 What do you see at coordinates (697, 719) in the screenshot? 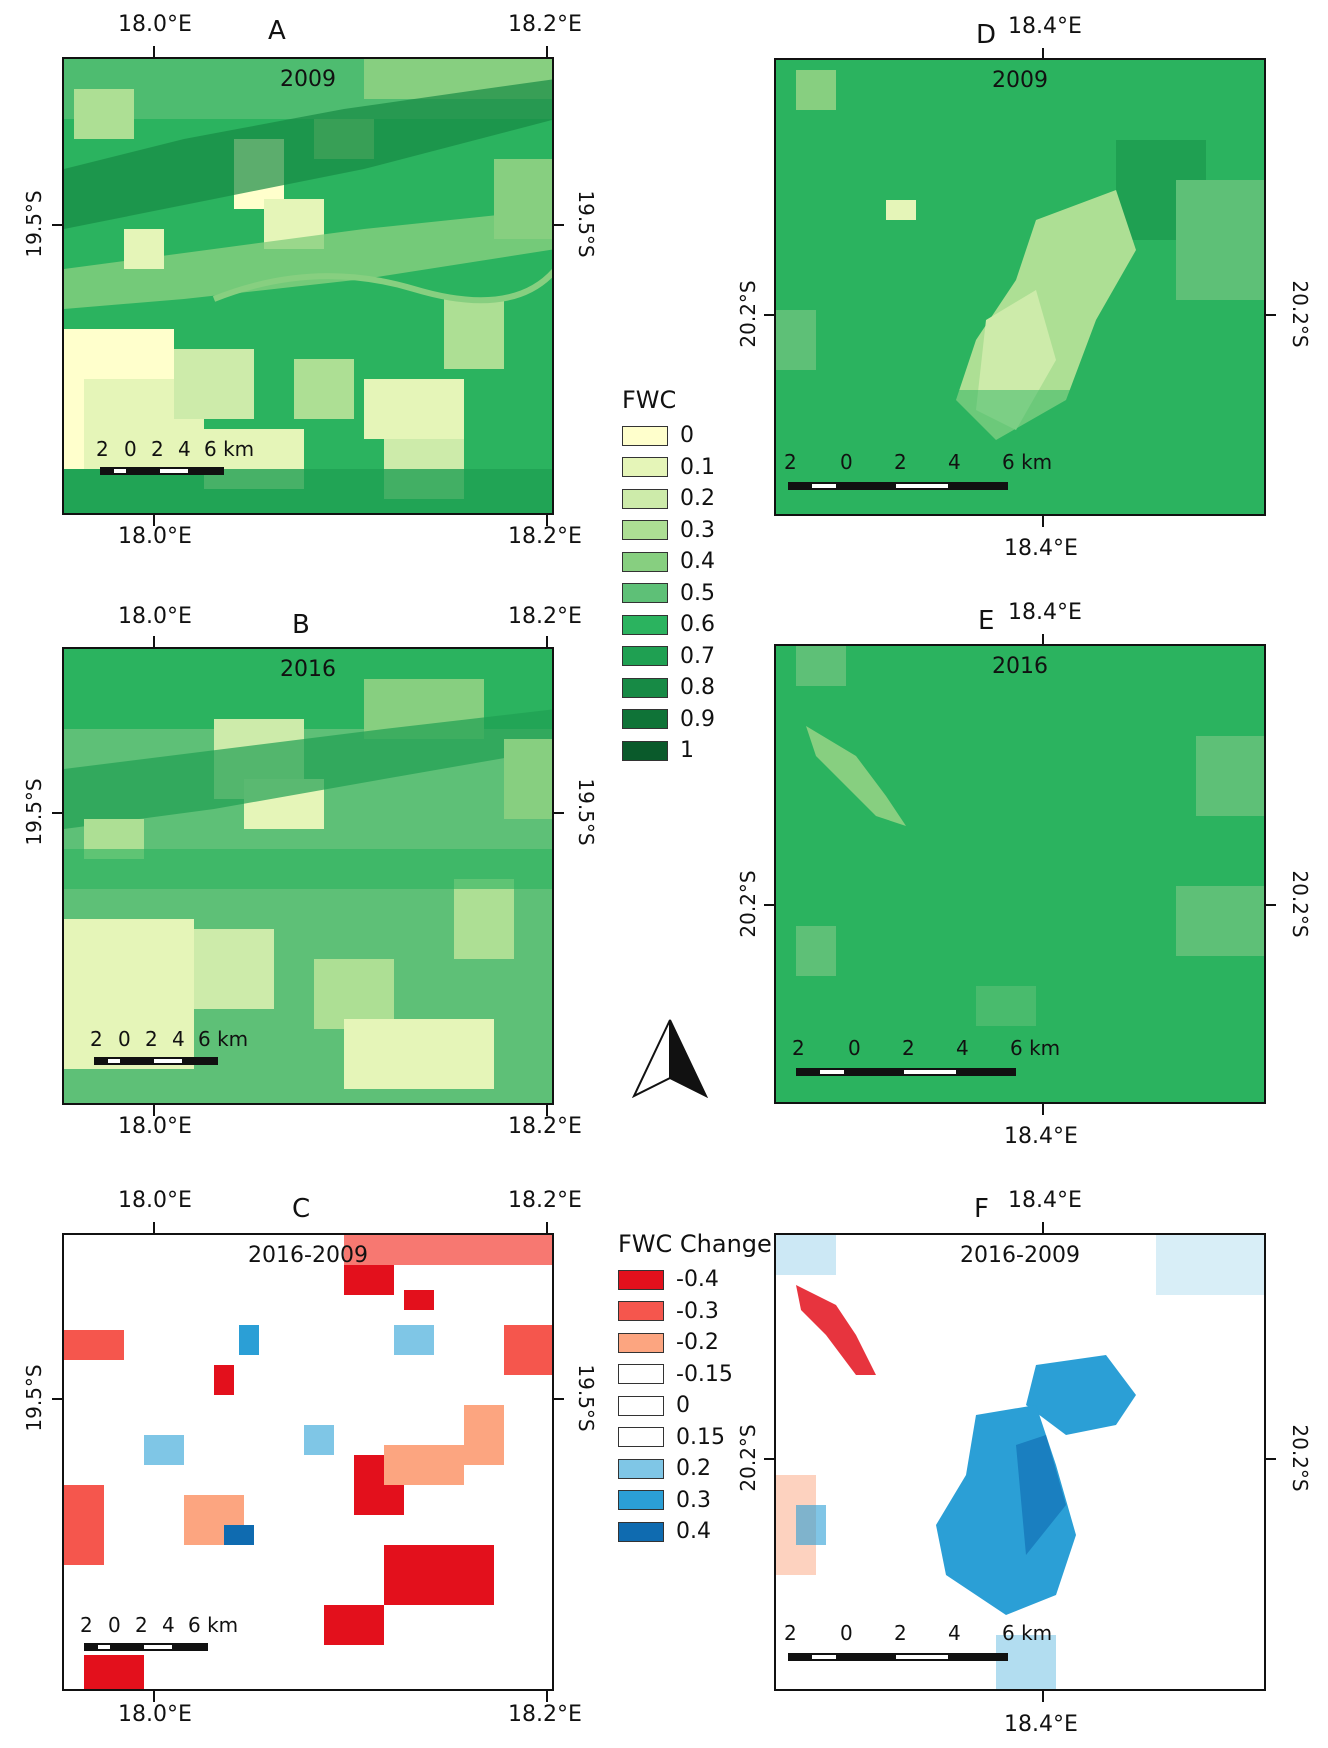
I see `legend-fwc-value: 0.9` at bounding box center [697, 719].